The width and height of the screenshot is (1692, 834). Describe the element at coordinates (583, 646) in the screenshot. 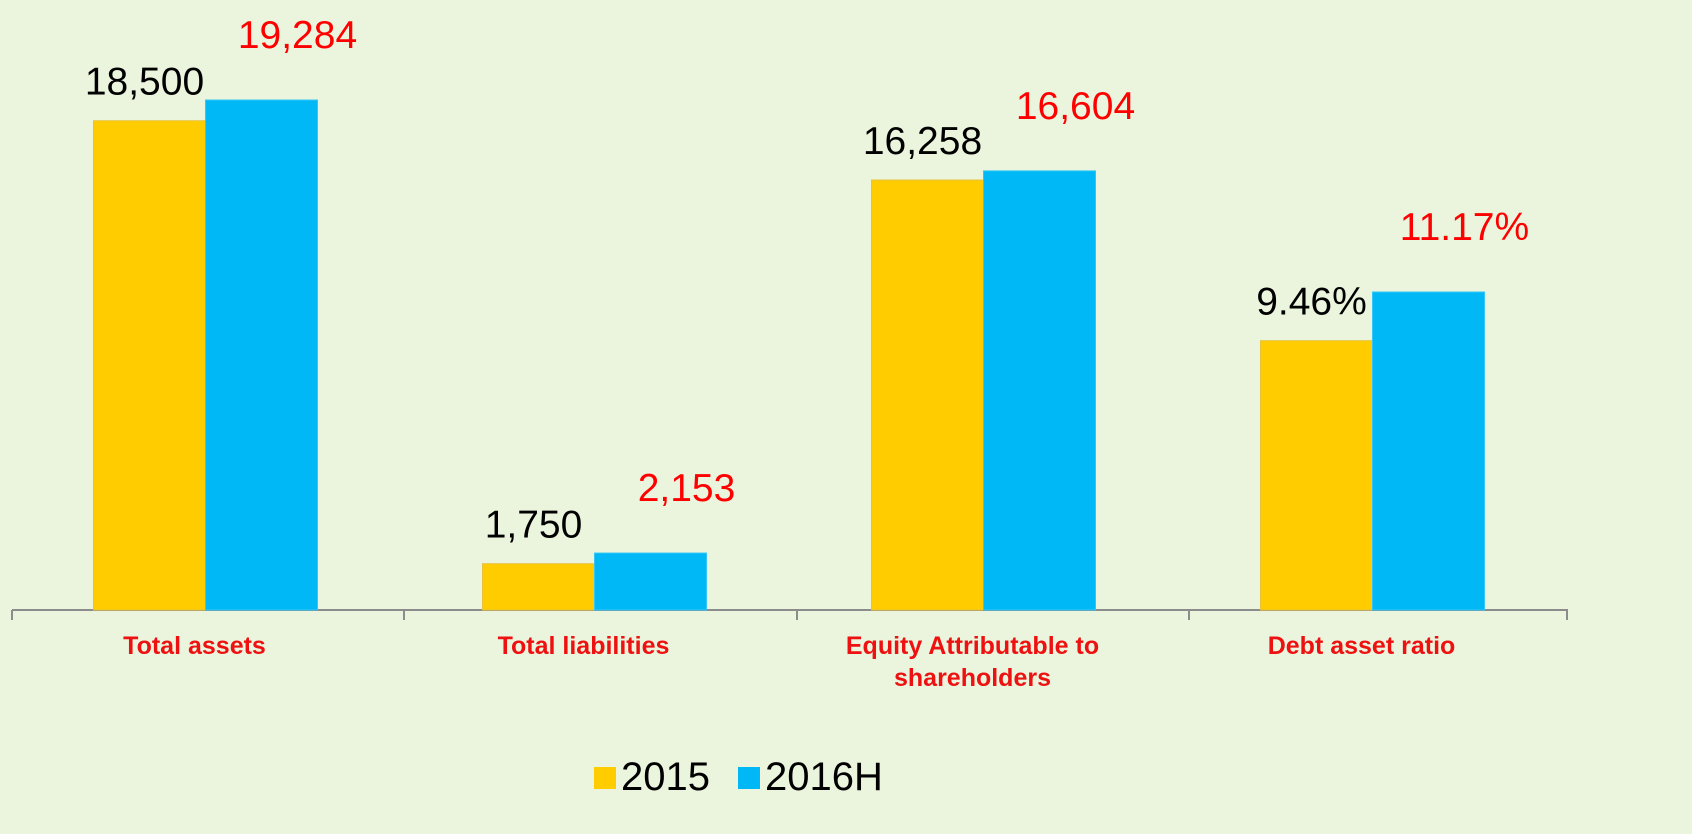

I see `x-tick-label: Total liabilities` at that location.